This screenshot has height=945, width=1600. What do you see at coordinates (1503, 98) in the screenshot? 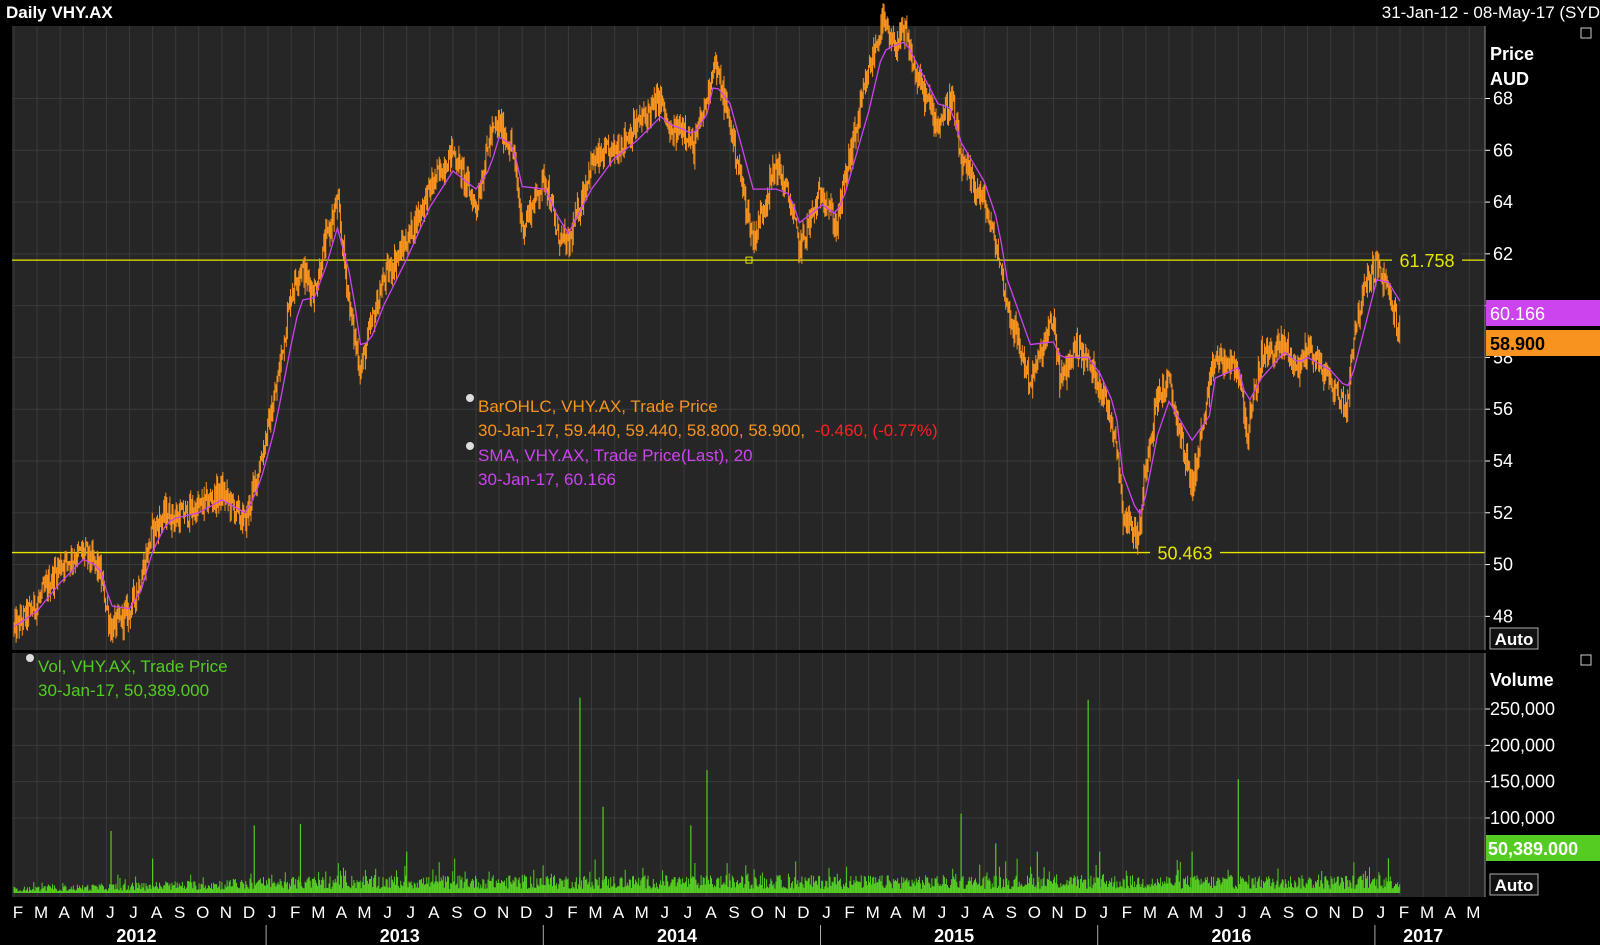
I see `price-tick-label: 68` at bounding box center [1503, 98].